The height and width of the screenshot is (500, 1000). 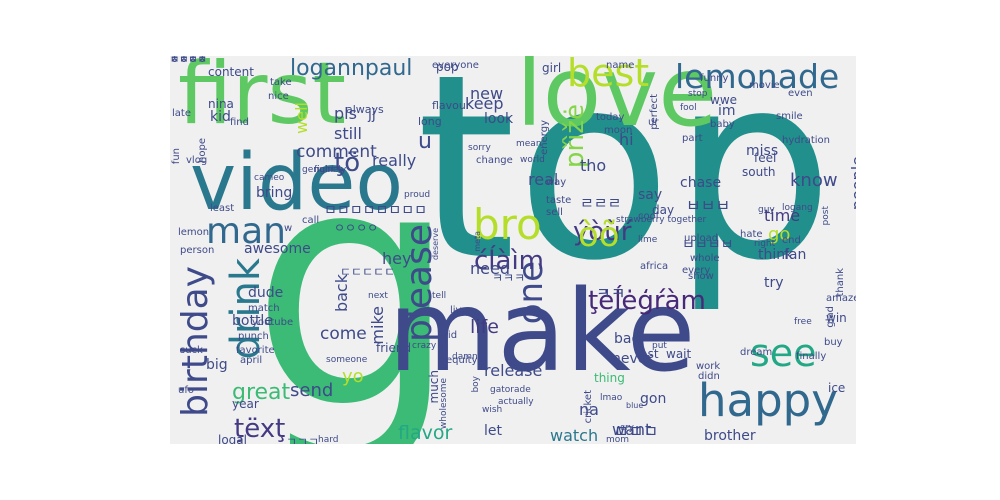 What do you see at coordinates (532, 160) in the screenshot?
I see `cloud-word: world` at bounding box center [532, 160].